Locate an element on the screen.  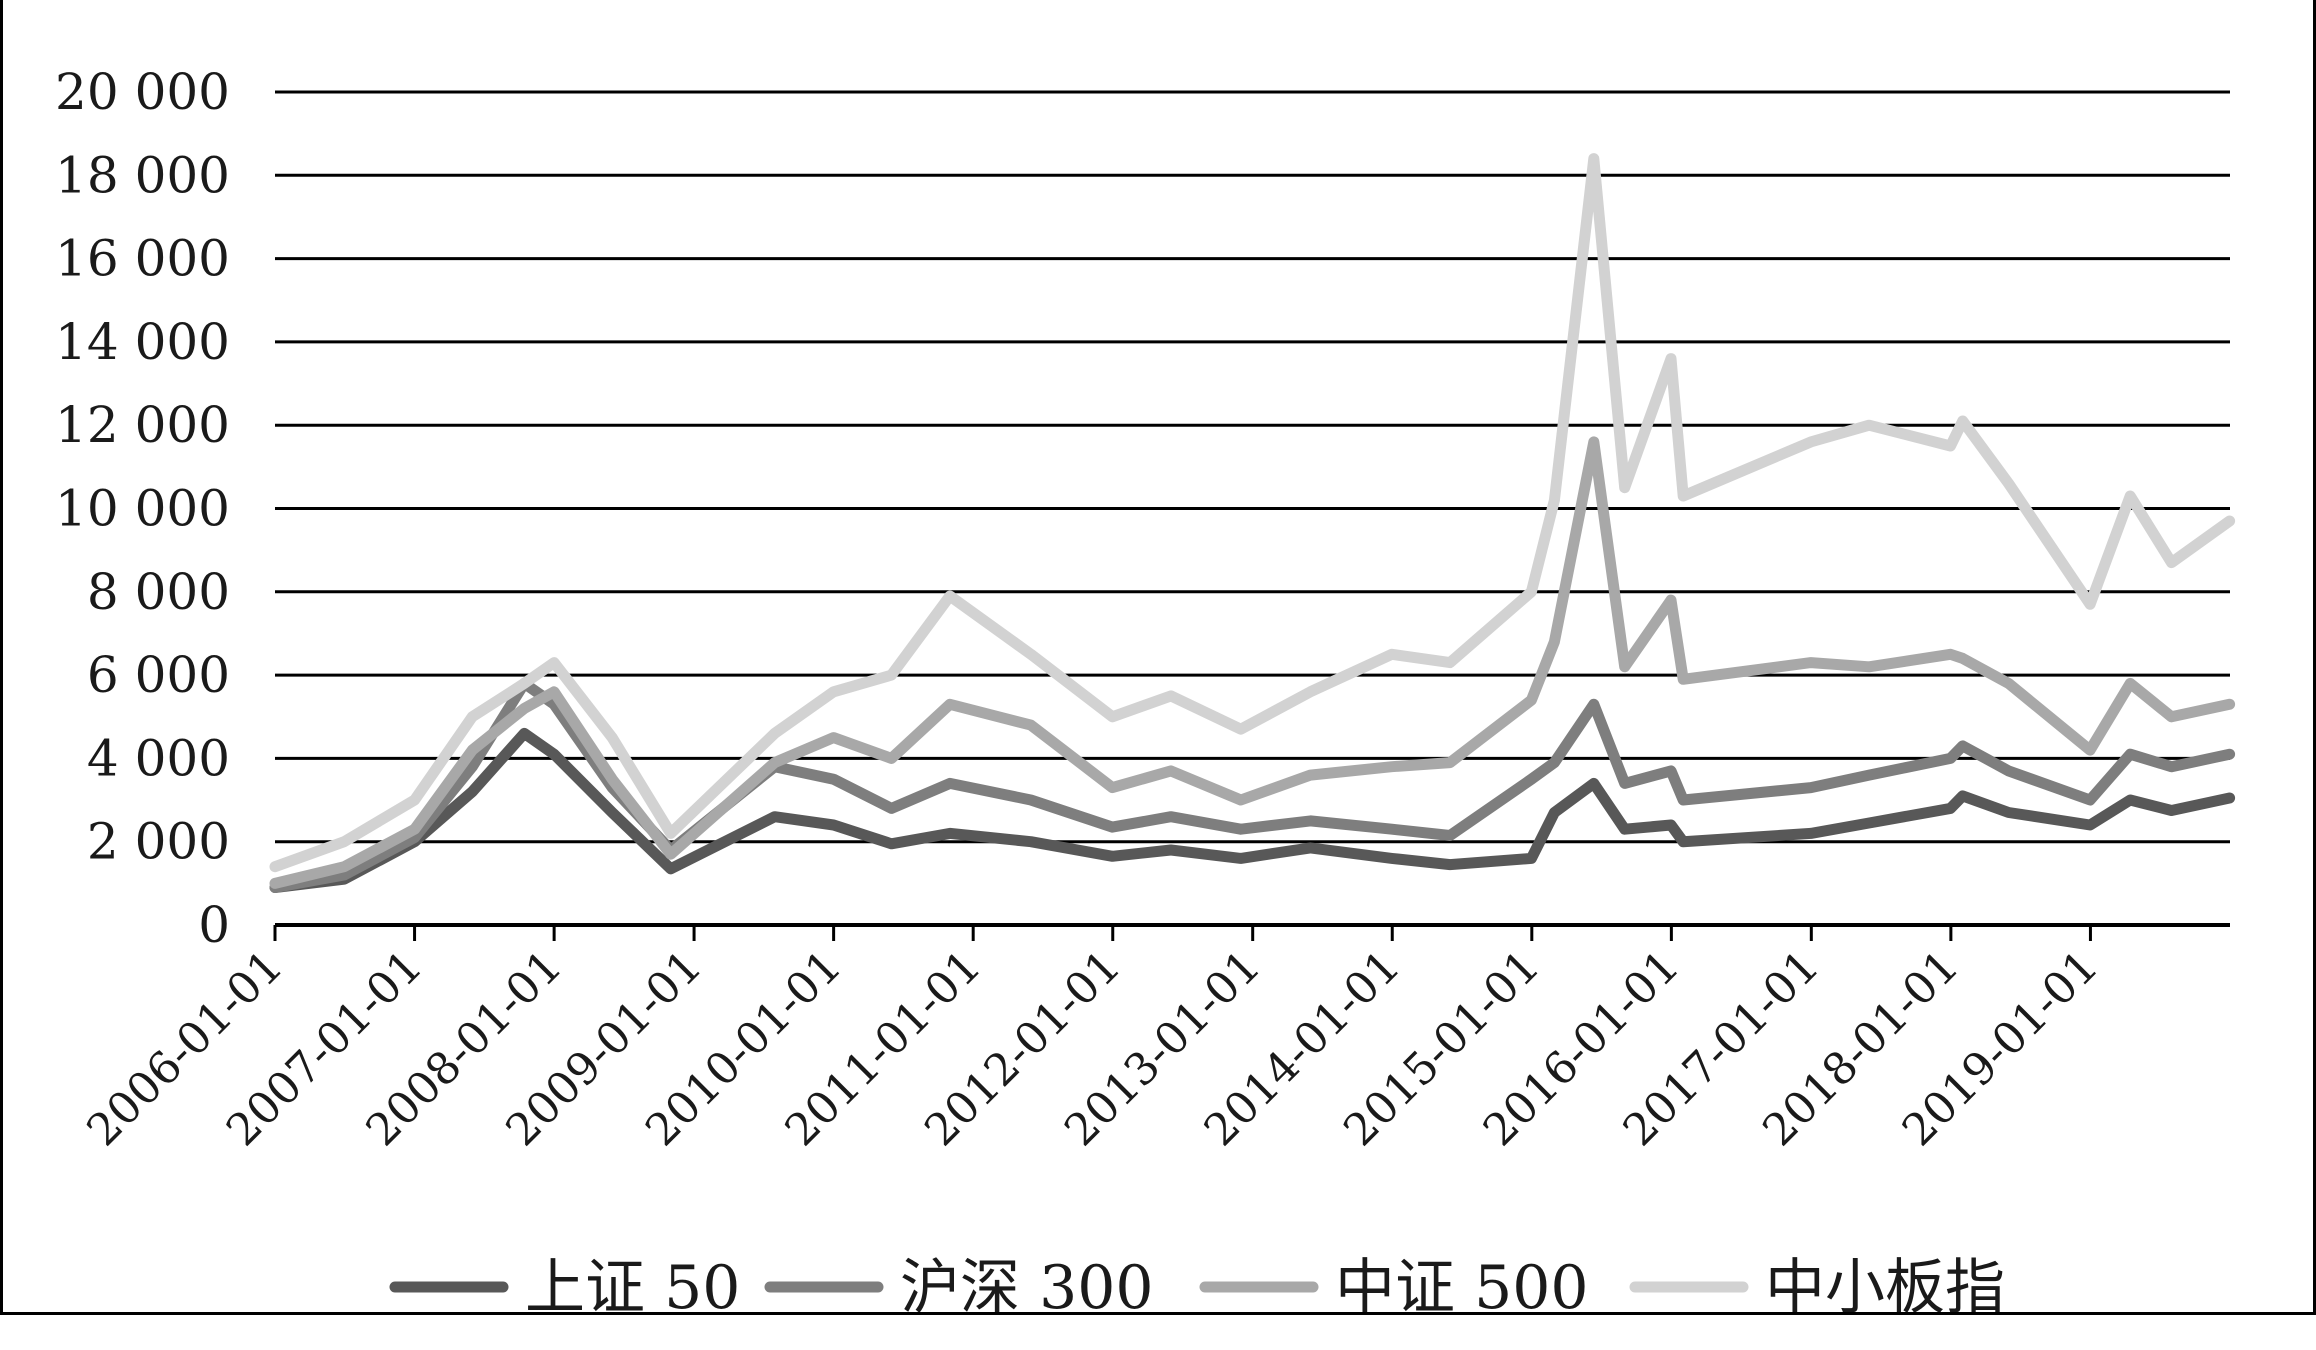
legend-label-3: 中小板指 is located at coordinates (1885, 1288).